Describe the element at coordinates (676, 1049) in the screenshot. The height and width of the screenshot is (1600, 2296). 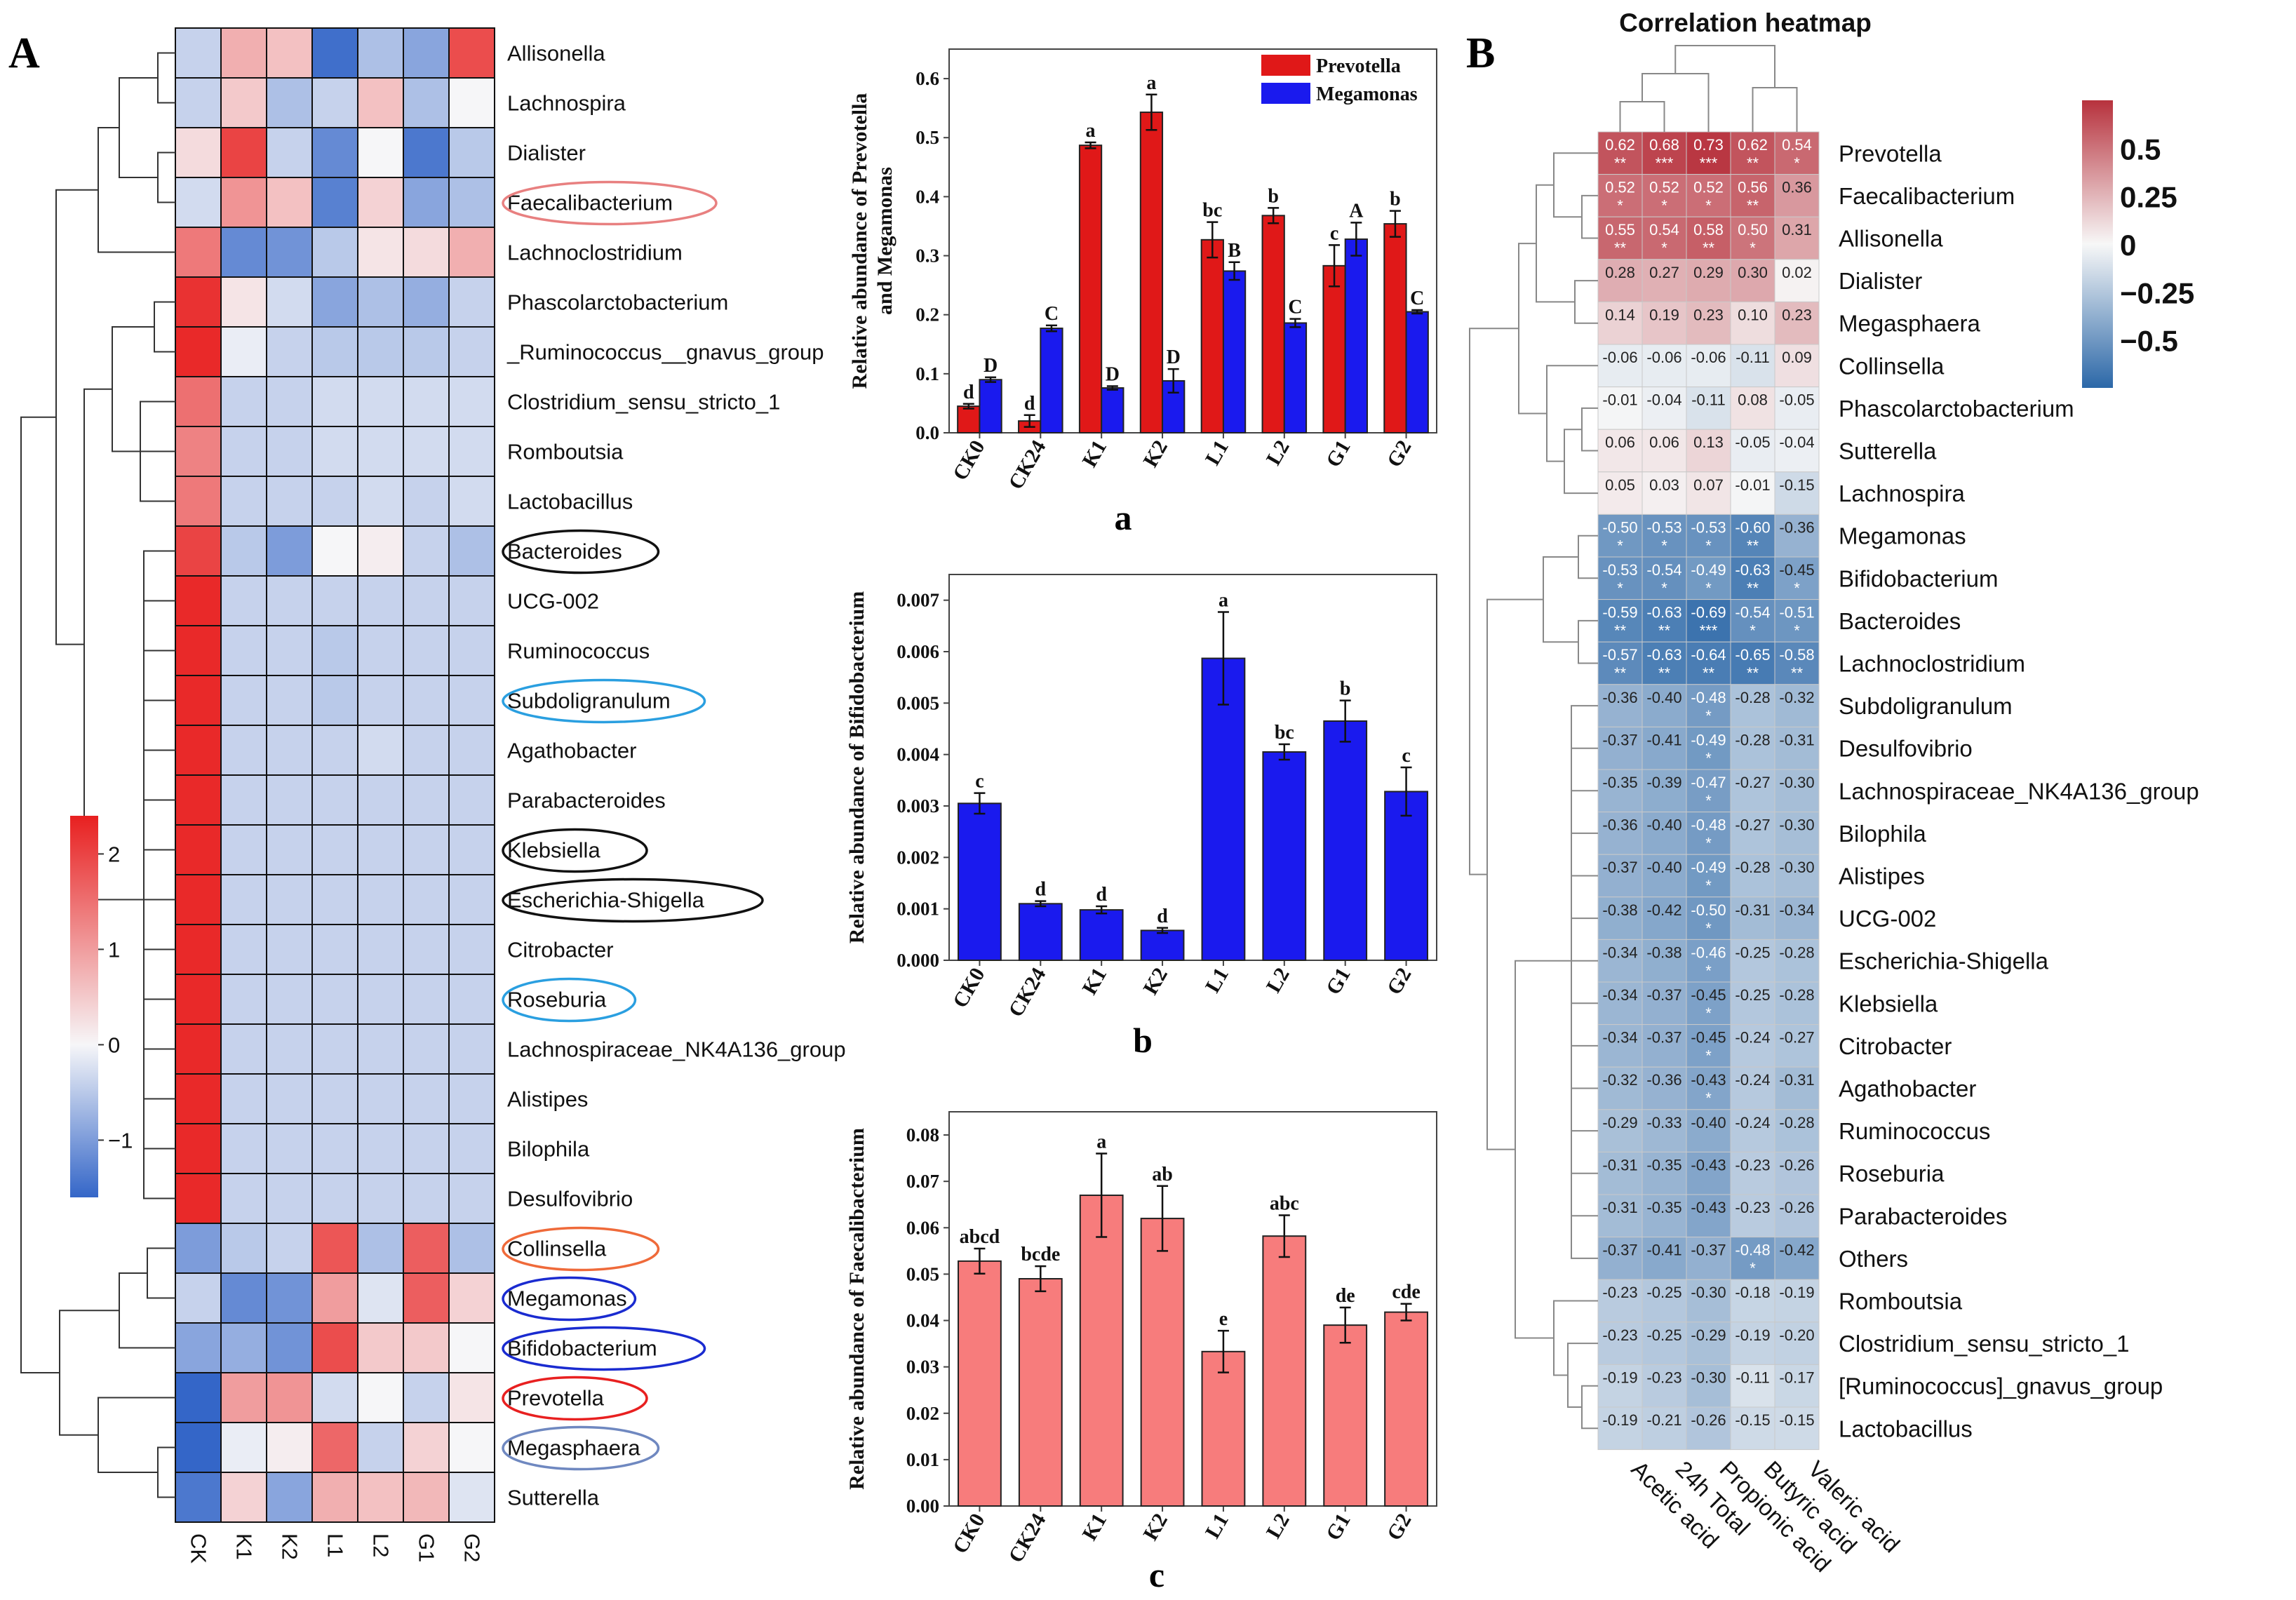
I see `heatmap-row-label: Lachnospiraceae_NK4A136_group` at that location.